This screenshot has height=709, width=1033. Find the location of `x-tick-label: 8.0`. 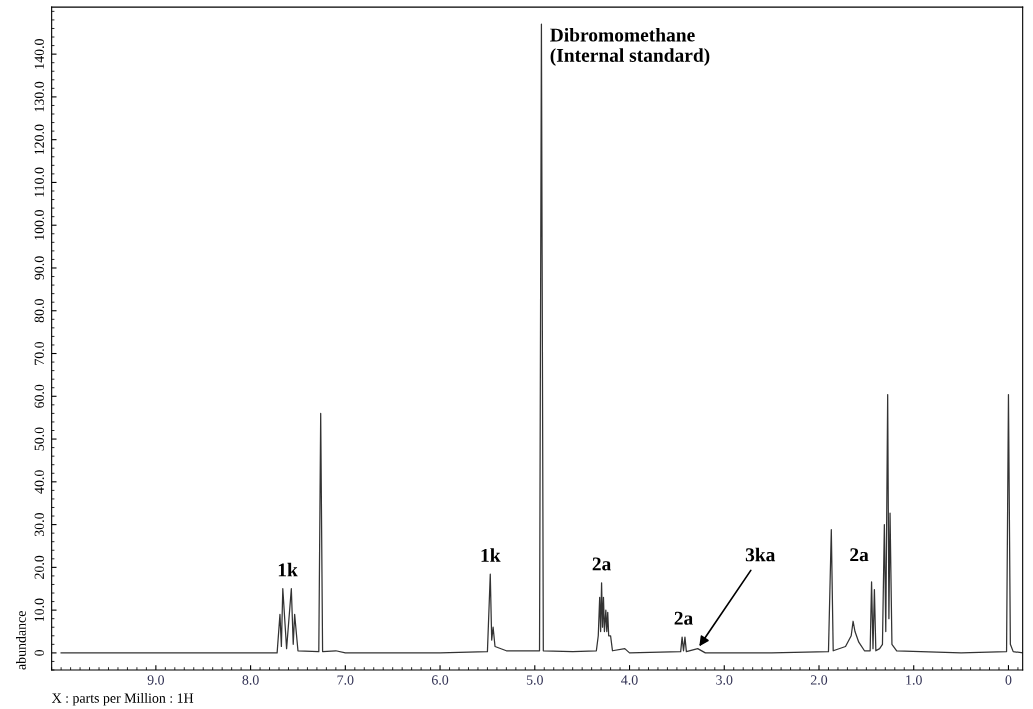

x-tick-label: 8.0 is located at coordinates (250, 680).